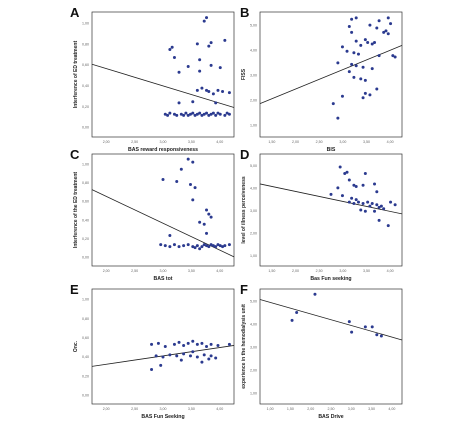  I want to click on panel-letter-c: C, so click(75, 154).